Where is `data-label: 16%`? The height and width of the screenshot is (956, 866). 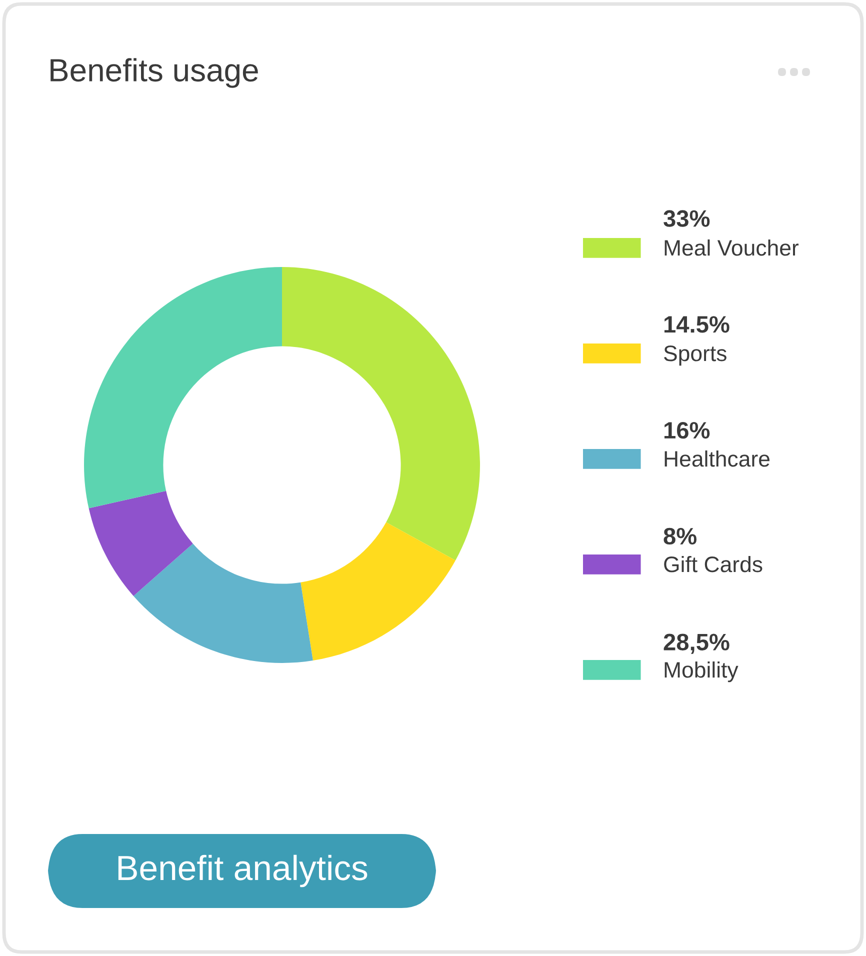
data-label: 16% is located at coordinates (687, 430).